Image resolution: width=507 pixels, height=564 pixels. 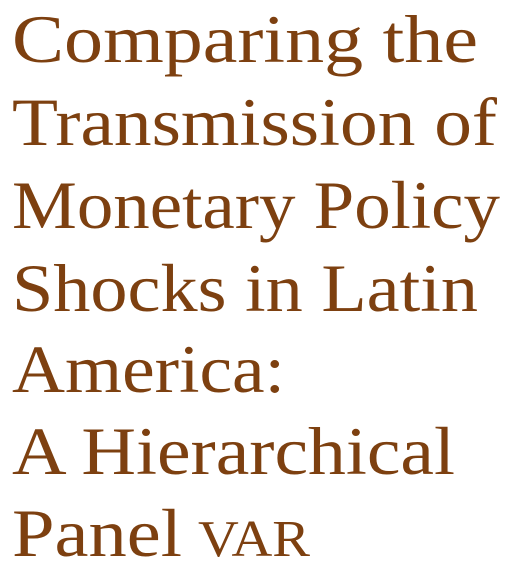 What do you see at coordinates (148, 369) in the screenshot?
I see `title-line: America:` at bounding box center [148, 369].